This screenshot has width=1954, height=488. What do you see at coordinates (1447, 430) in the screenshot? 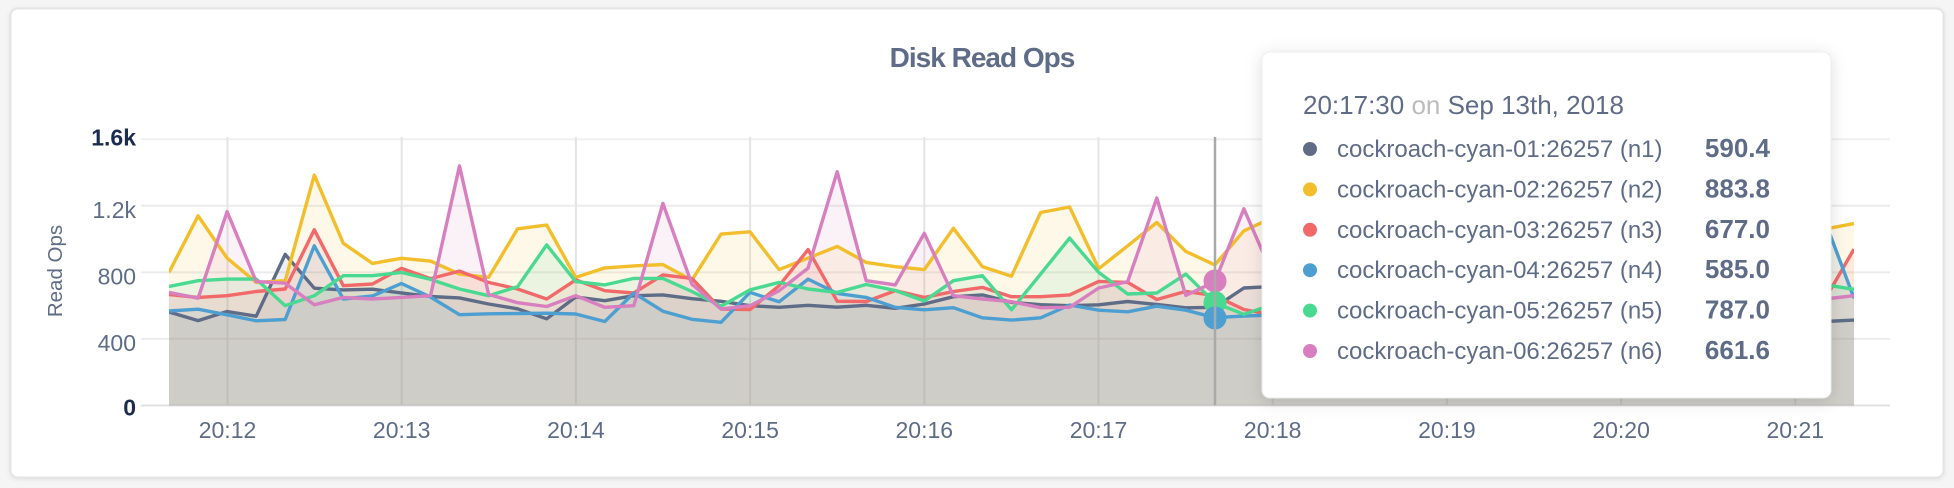
I see `svg-text: 20:19` at bounding box center [1447, 430].